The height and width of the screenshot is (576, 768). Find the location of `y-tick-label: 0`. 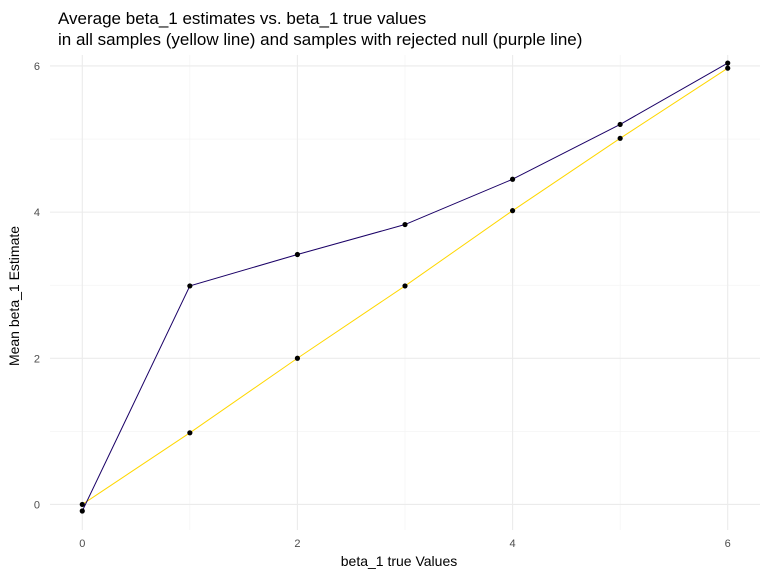

y-tick-label: 0 is located at coordinates (37, 505).